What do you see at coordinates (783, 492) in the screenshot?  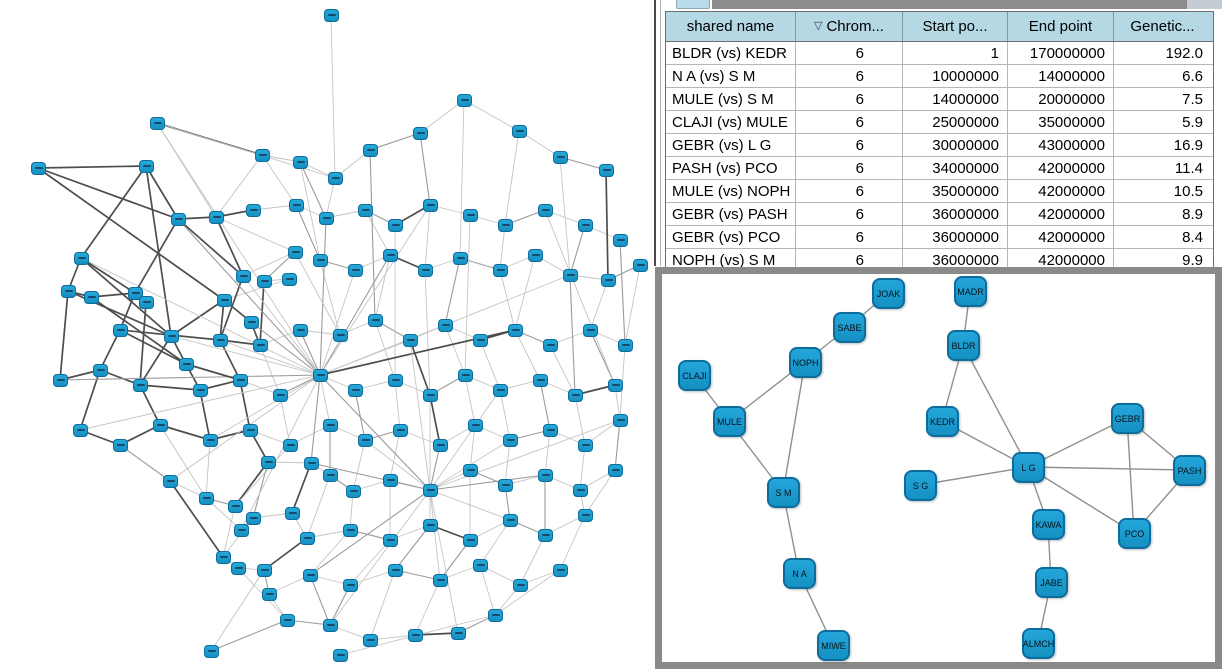 I see `network-node-s-m: S M` at bounding box center [783, 492].